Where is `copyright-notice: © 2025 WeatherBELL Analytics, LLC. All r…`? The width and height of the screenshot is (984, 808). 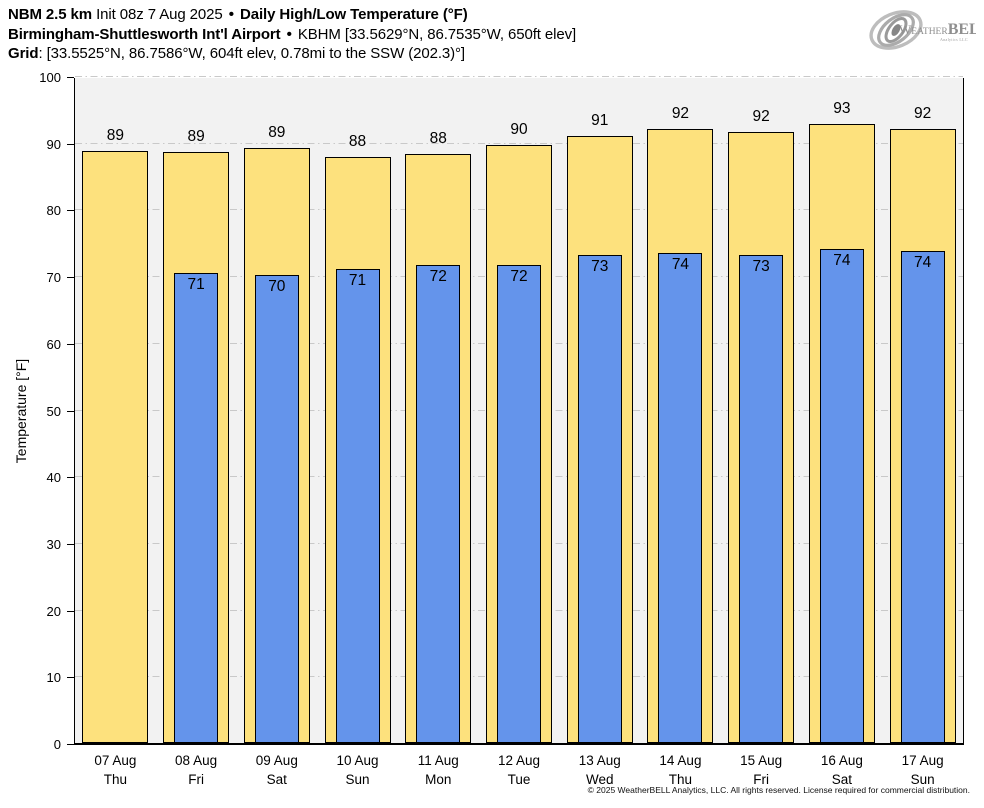
copyright-notice: © 2025 WeatherBELL Analytics, LLC. All r… is located at coordinates (778, 790).